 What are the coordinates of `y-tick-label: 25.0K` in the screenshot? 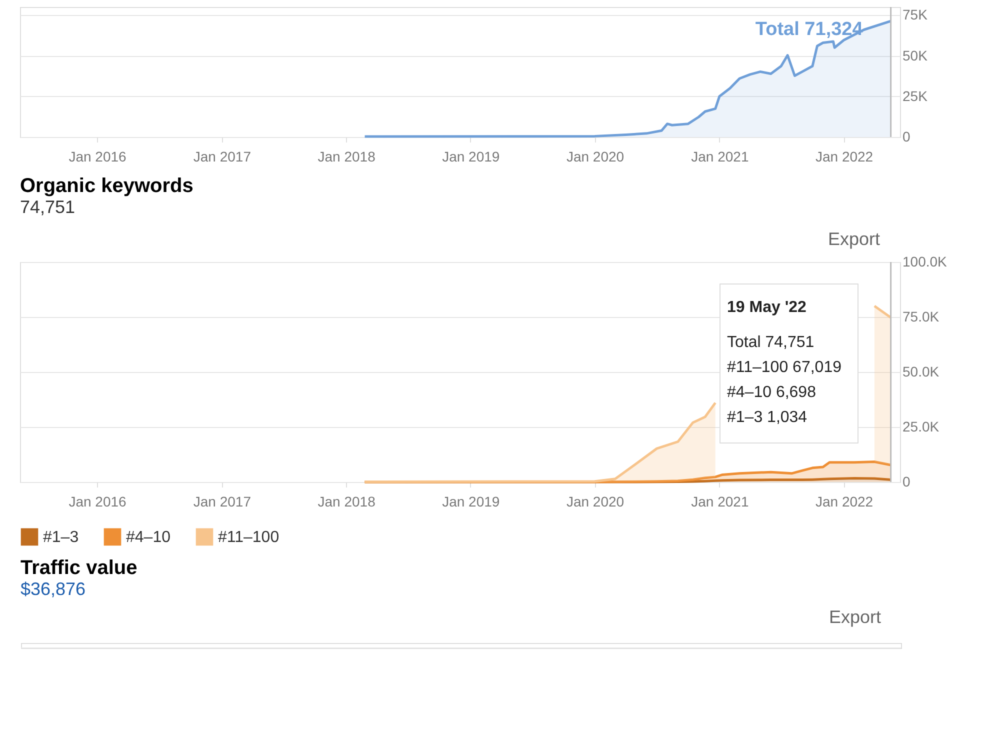 It's located at (921, 426).